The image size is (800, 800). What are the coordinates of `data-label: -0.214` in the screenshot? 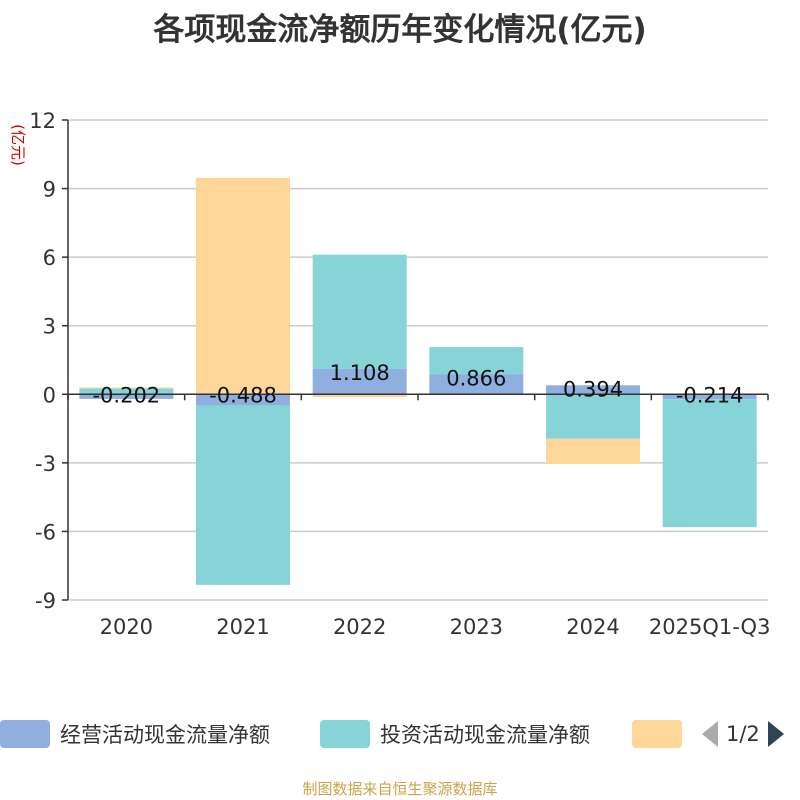 It's located at (710, 395).